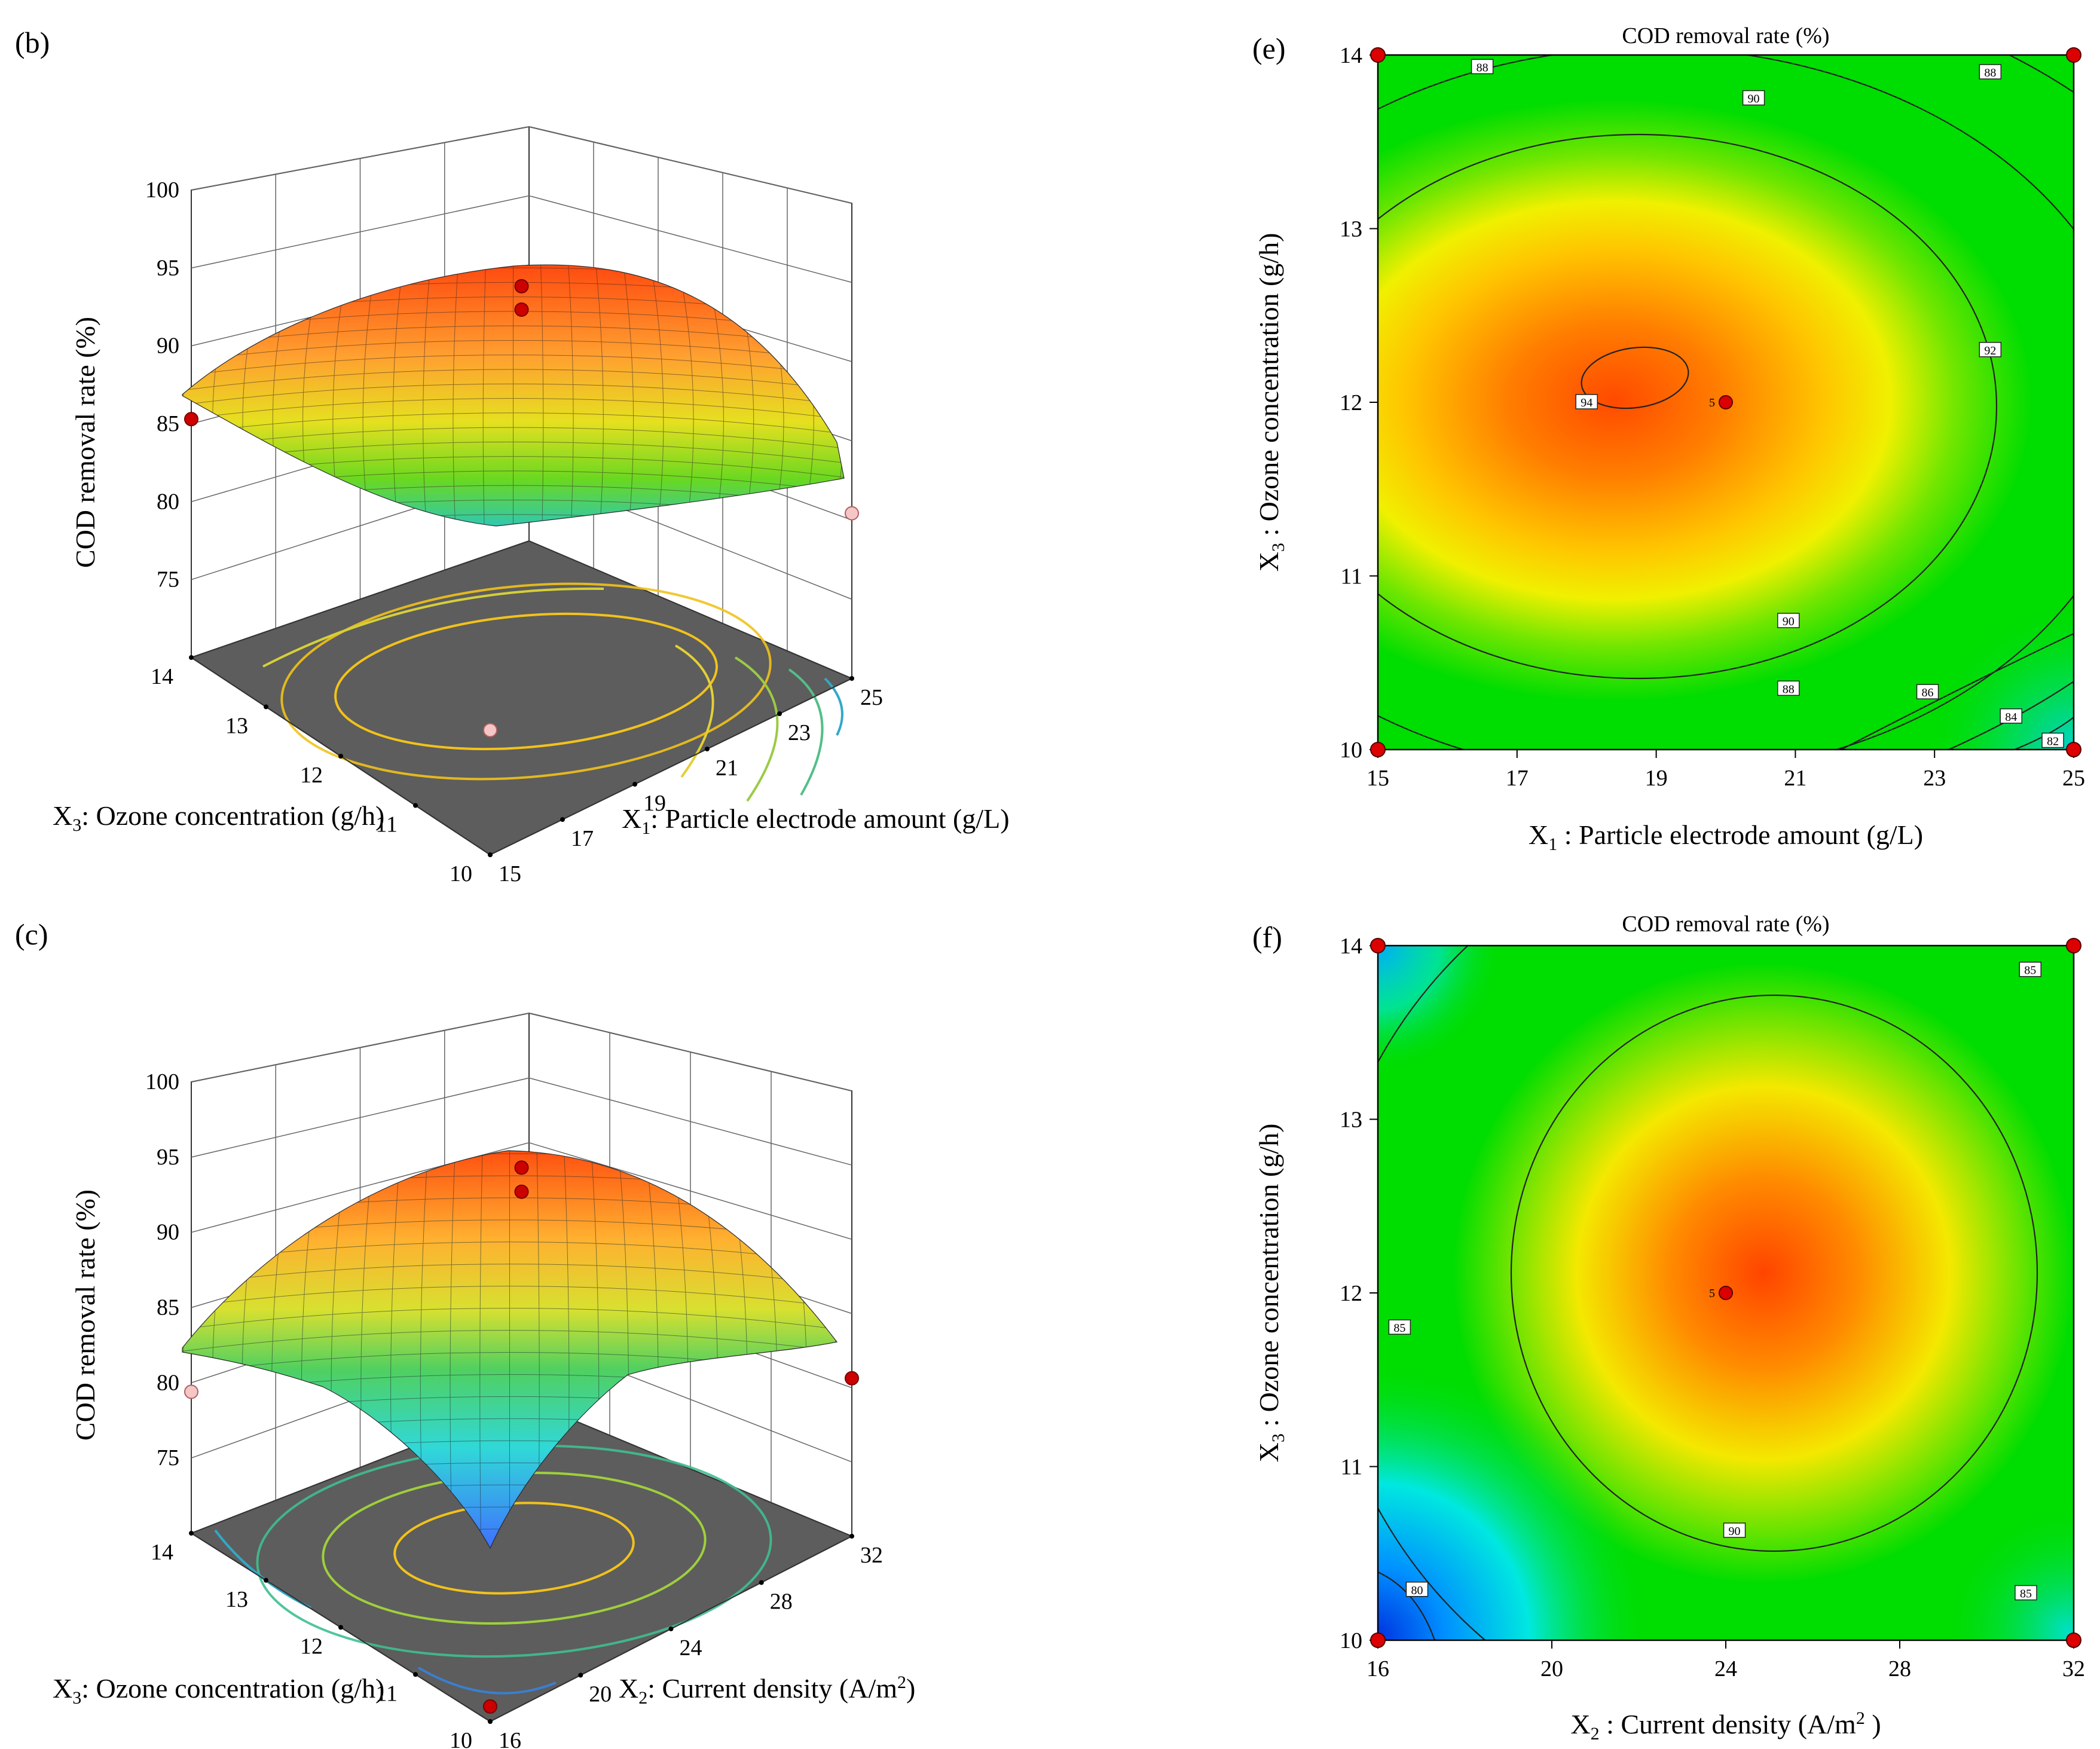 The image size is (2100, 1749). I want to click on svg-text: 92, so click(1990, 351).